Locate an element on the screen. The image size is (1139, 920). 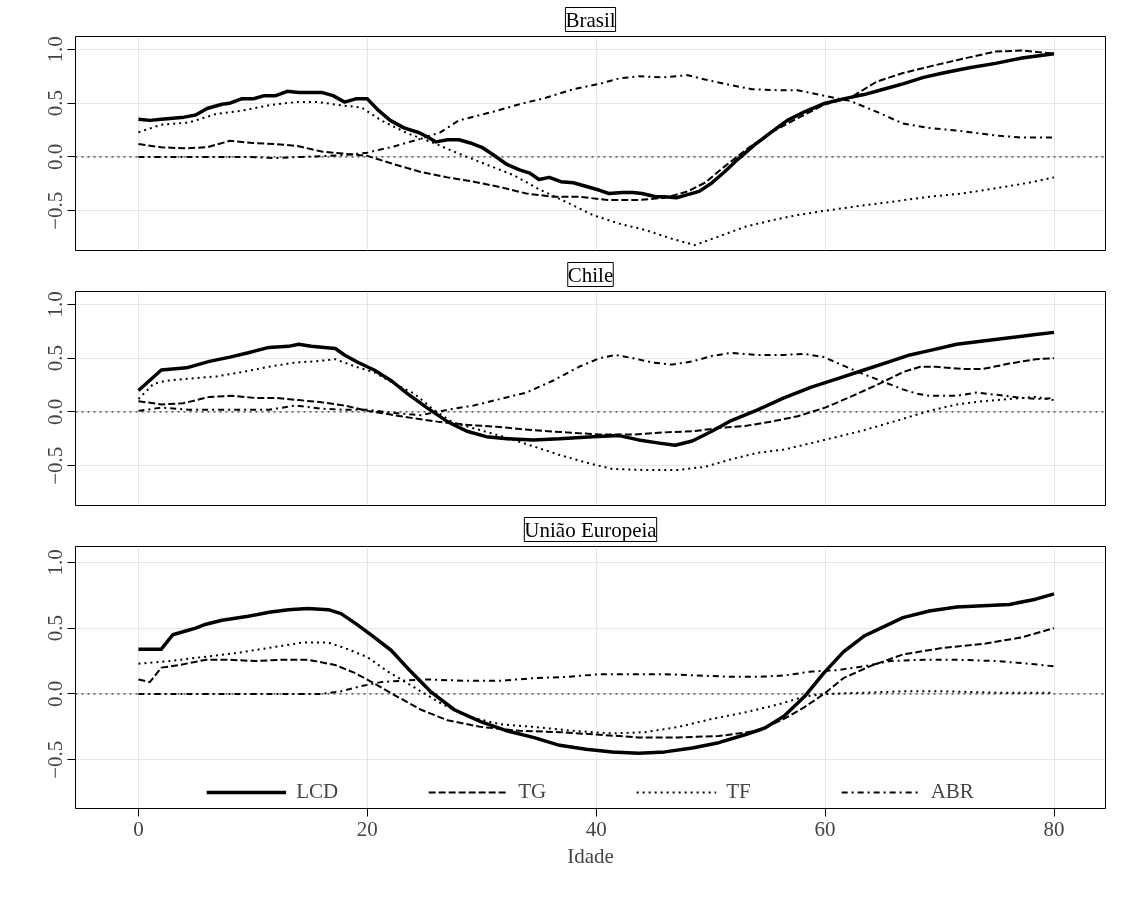
x-tick-label: 0 is located at coordinates (138, 828).